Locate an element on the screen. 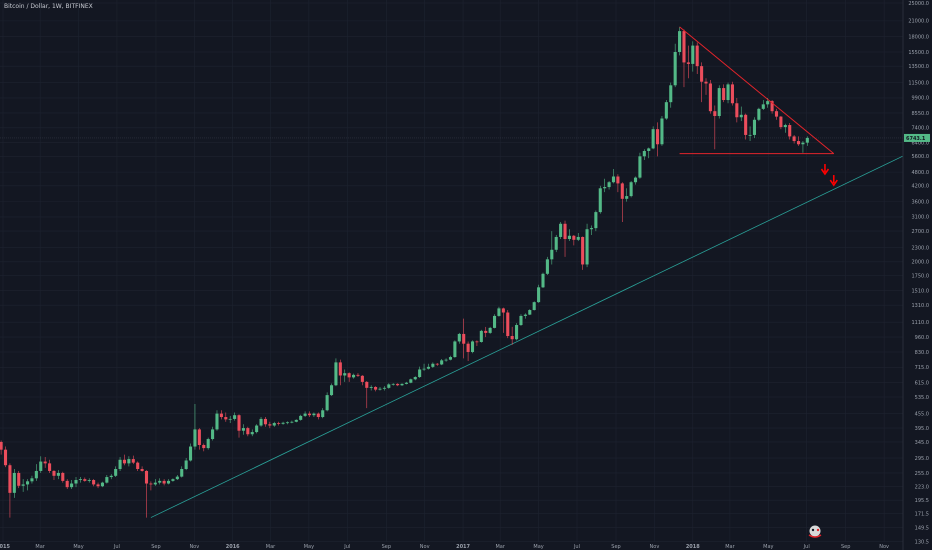 Image resolution: width=932 pixels, height=550 pixels. current-price-label: 6743.1 is located at coordinates (916, 139).